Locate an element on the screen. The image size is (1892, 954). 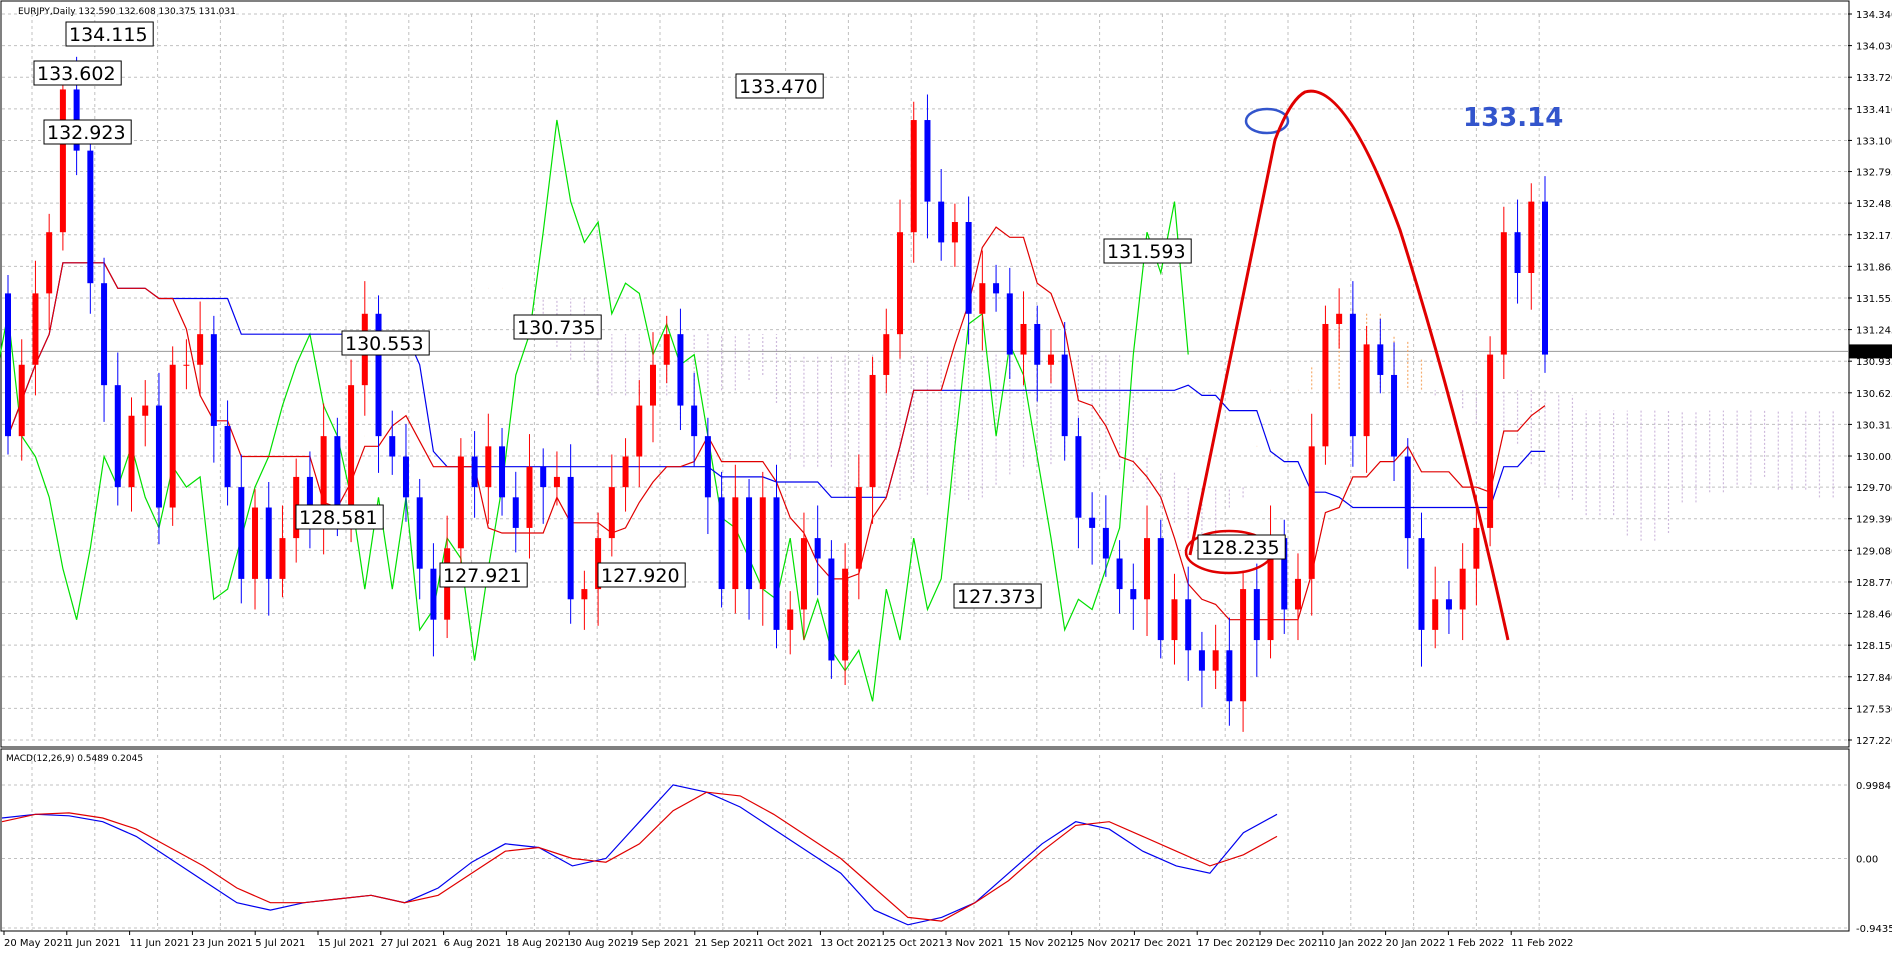
date-tick-label: 23 Jun 2021 is located at coordinates (222, 943).